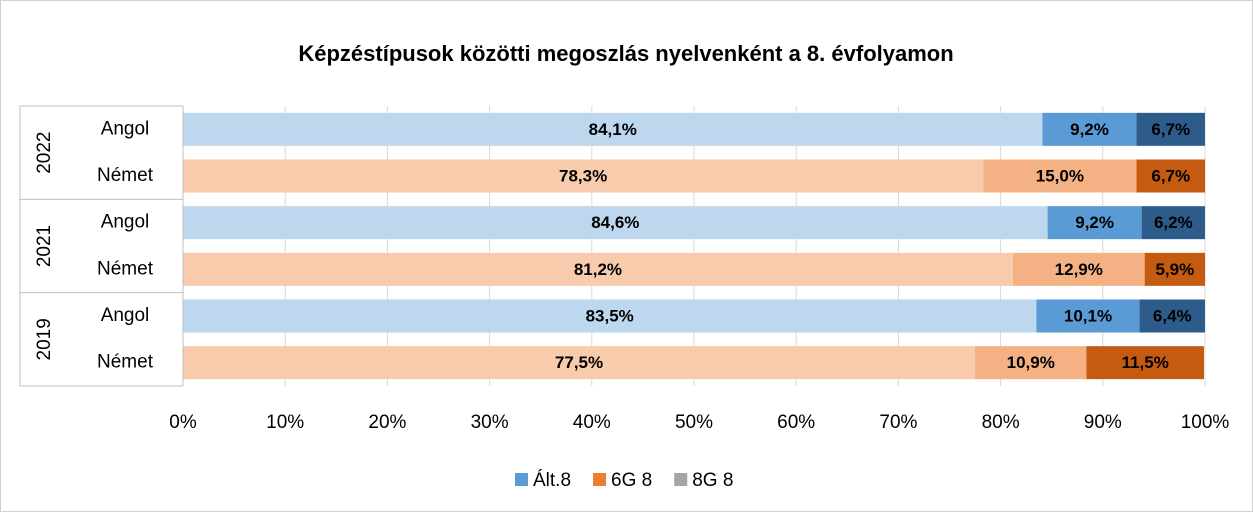 The image size is (1253, 512). Describe the element at coordinates (44, 246) in the screenshot. I see `group-label: 2021` at that location.